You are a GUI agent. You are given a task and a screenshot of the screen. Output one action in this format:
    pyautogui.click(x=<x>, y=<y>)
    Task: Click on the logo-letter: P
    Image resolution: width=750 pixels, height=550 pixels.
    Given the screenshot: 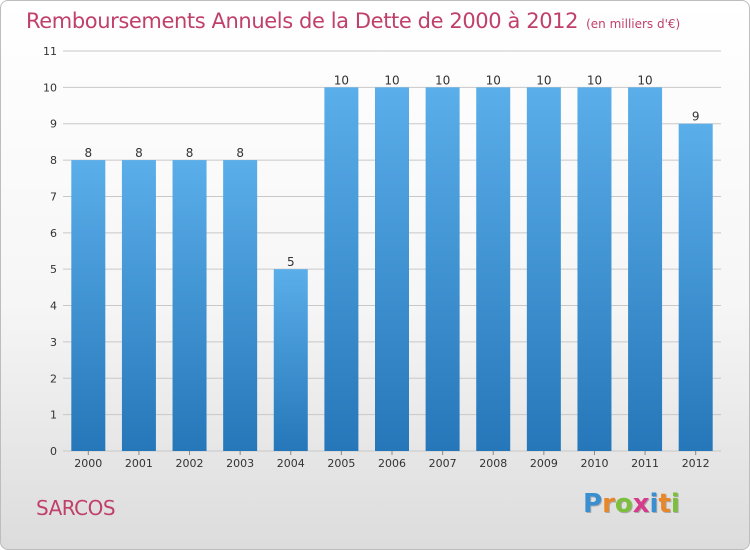 What is the action you would take?
    pyautogui.click(x=593, y=504)
    